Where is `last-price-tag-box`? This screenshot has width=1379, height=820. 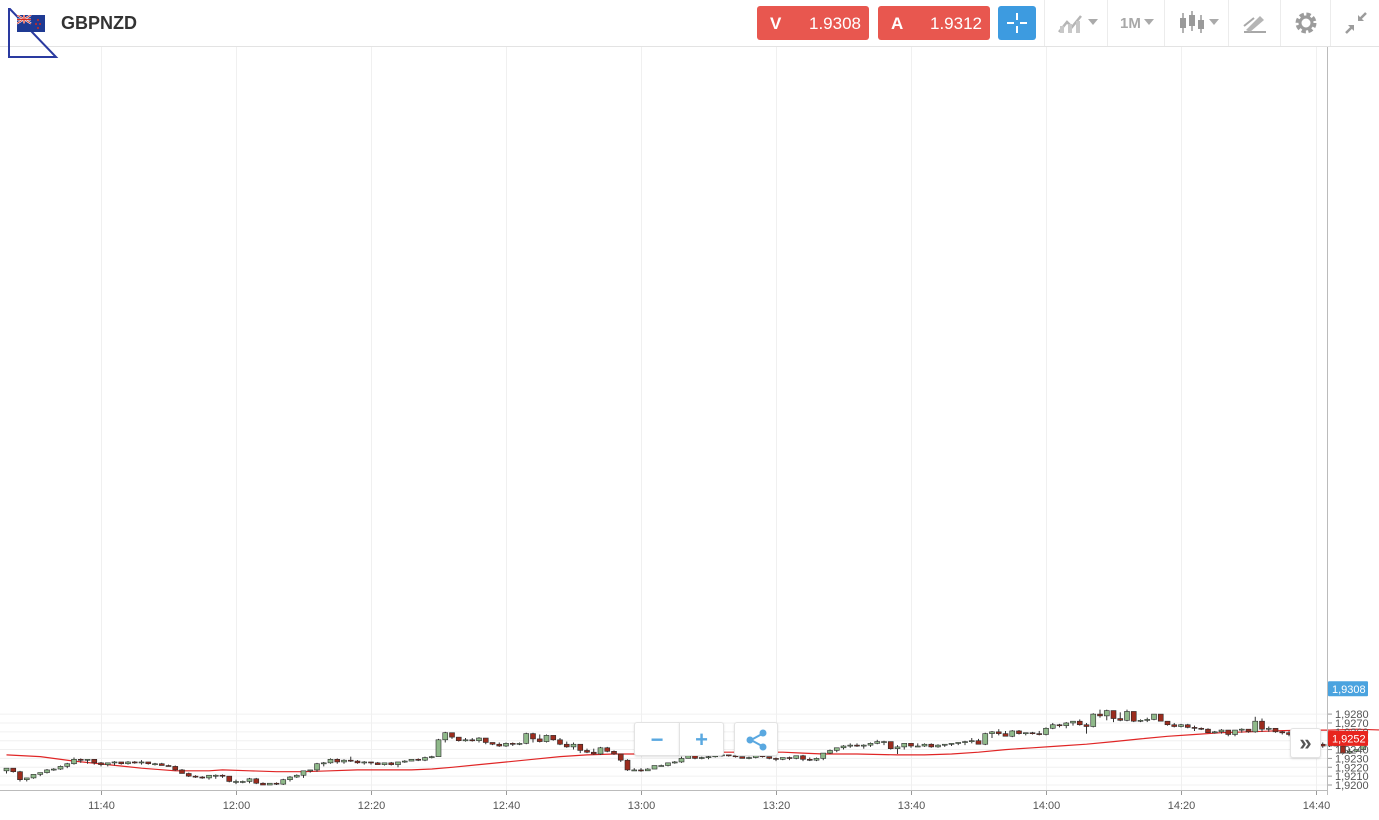
last-price-tag-box is located at coordinates (1348, 738).